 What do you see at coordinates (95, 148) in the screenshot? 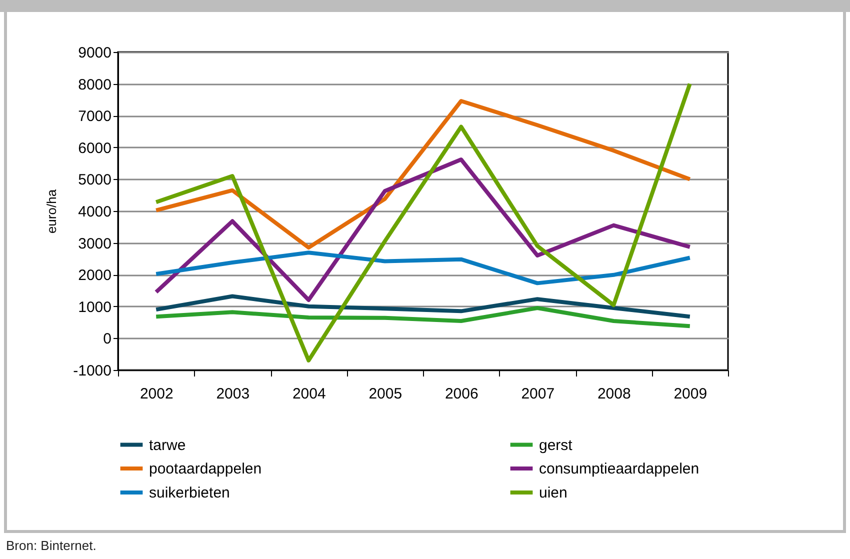
I see `y-tick-label: 6000` at bounding box center [95, 148].